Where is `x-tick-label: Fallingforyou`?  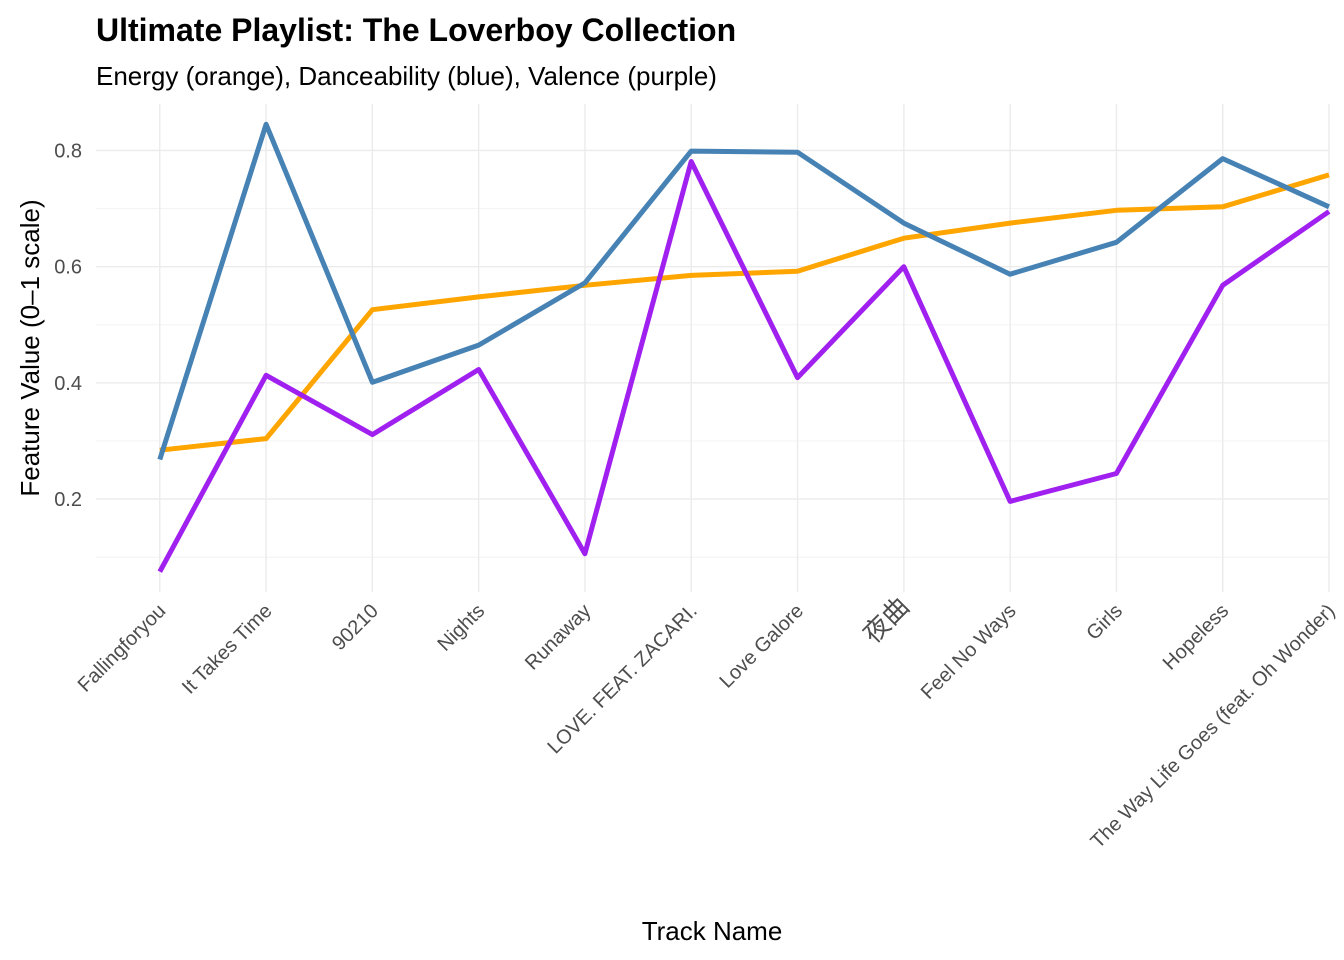
x-tick-label: Fallingforyou is located at coordinates (122, 648).